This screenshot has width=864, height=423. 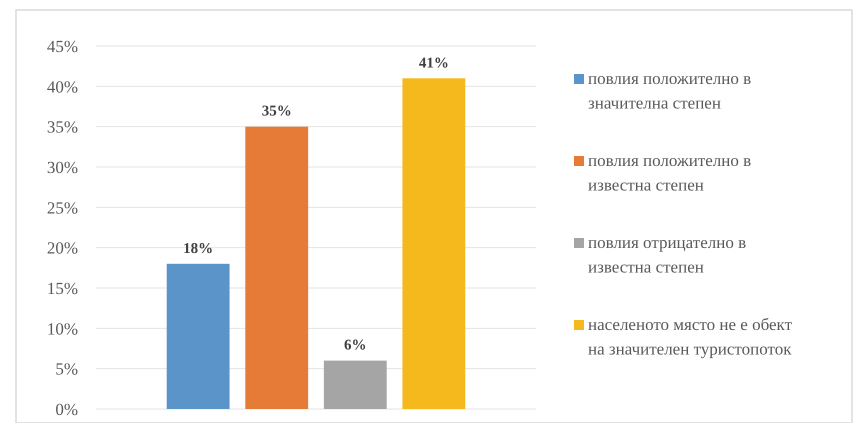 I want to click on y-tick-label: 15%, so click(x=62, y=288).